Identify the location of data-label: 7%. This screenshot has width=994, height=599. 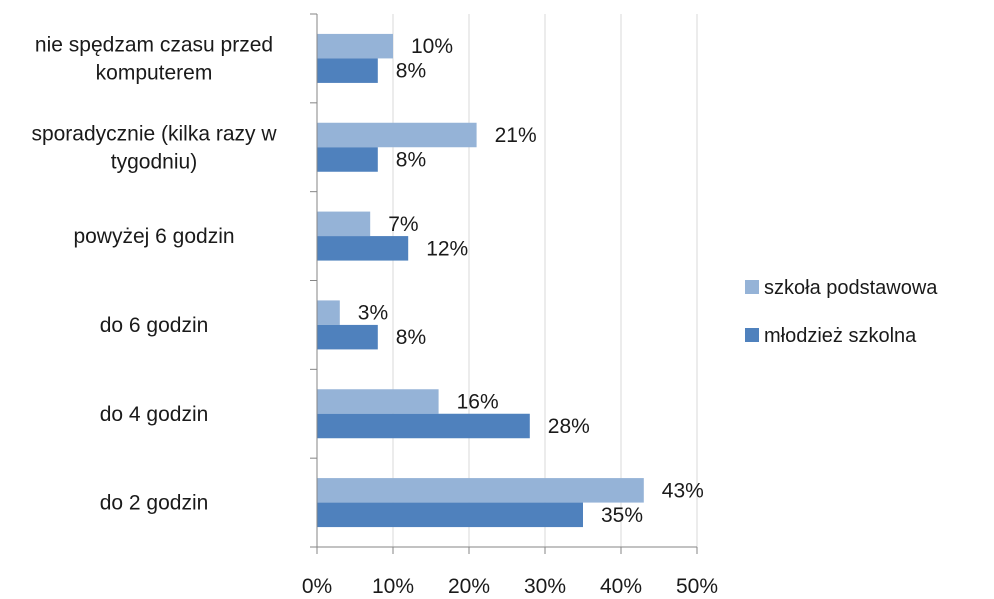
(403, 224).